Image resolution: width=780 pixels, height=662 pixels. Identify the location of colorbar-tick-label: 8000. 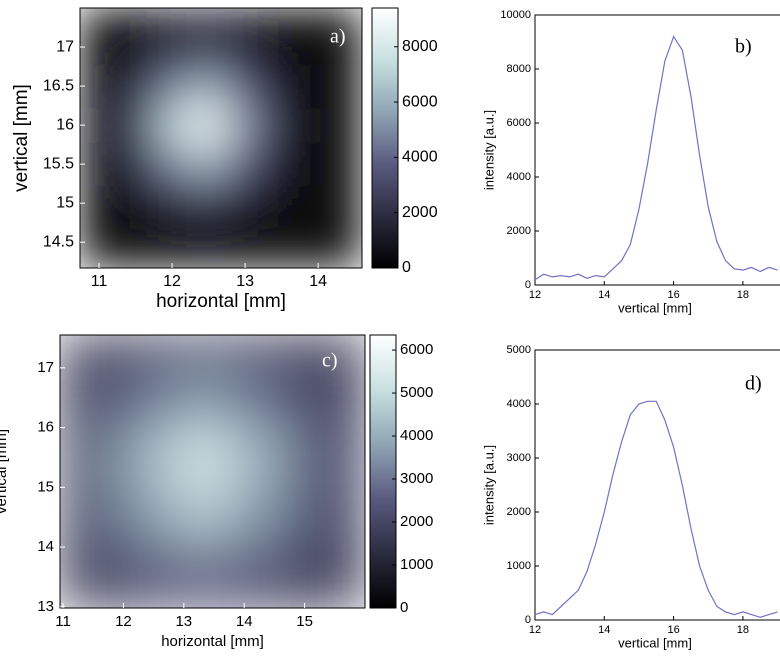
(420, 46).